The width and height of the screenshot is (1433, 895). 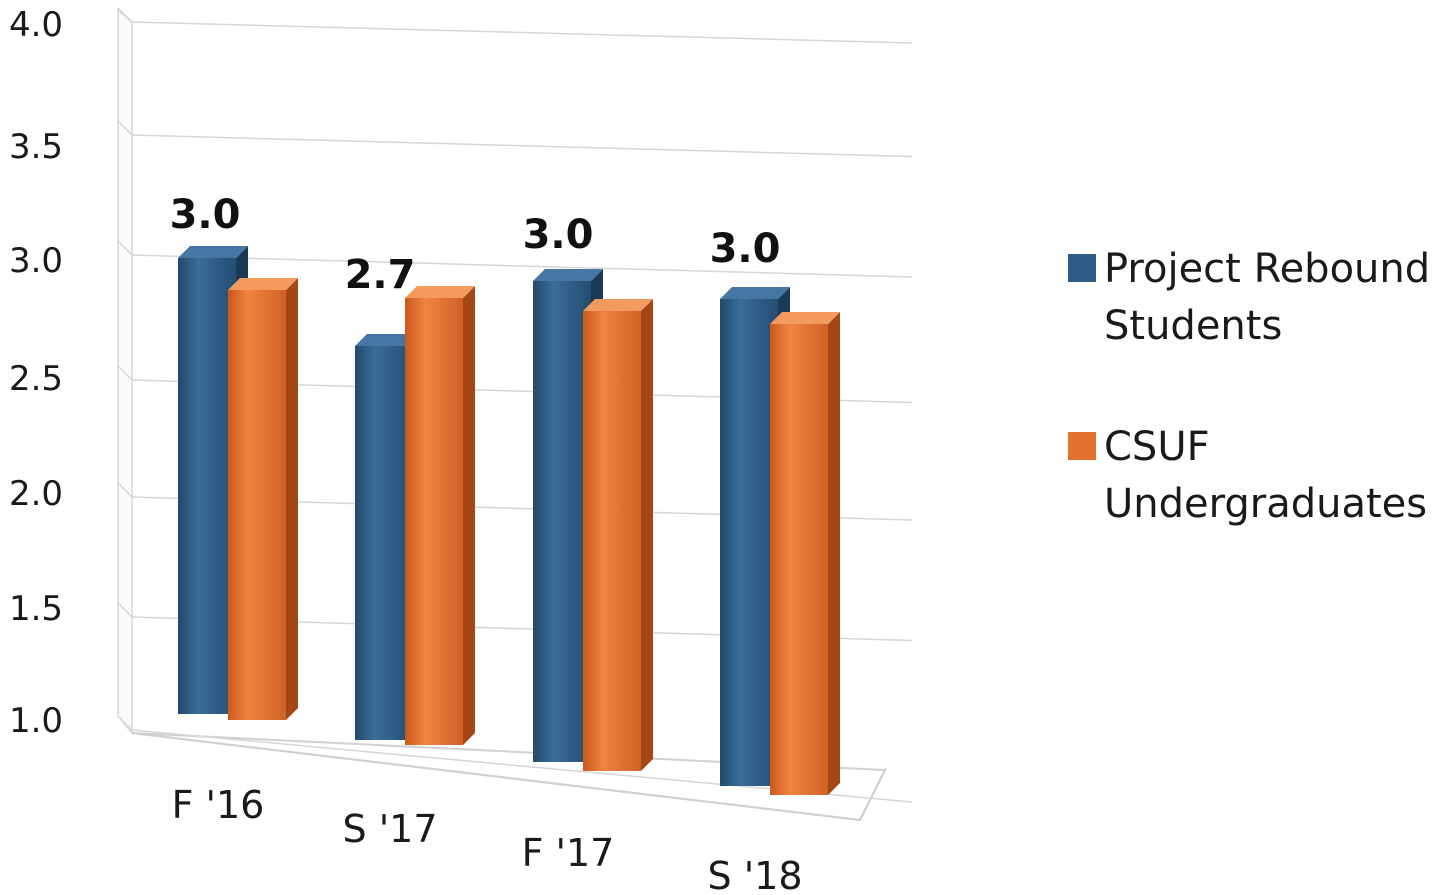 I want to click on x-category-label: S '17, so click(x=390, y=829).